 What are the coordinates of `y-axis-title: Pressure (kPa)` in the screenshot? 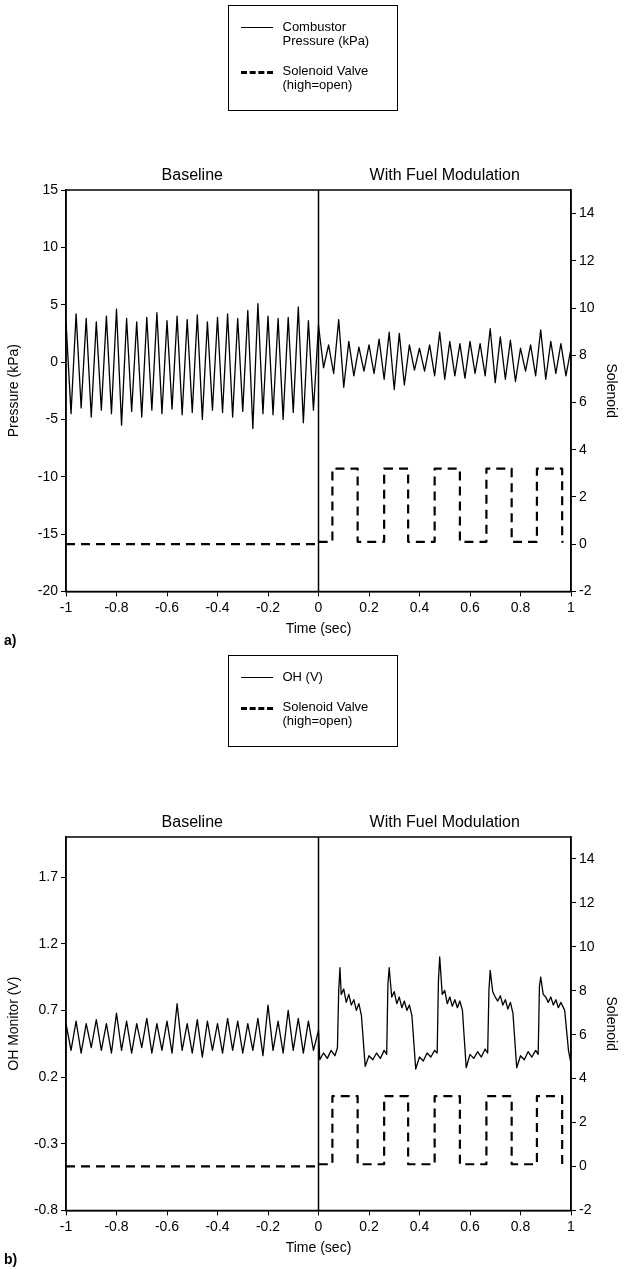 It's located at (13, 391).